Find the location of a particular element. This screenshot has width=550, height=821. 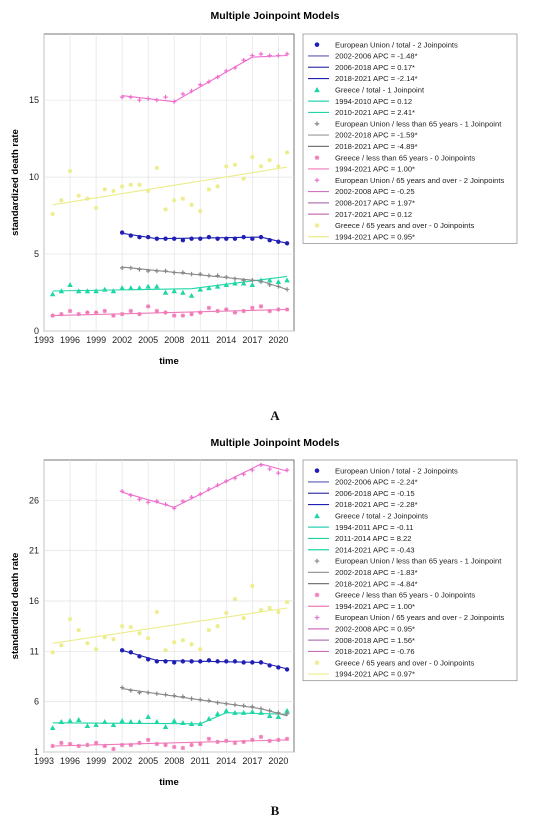

legend-label: 2018-2021 APC = -4.89* is located at coordinates (376, 146).